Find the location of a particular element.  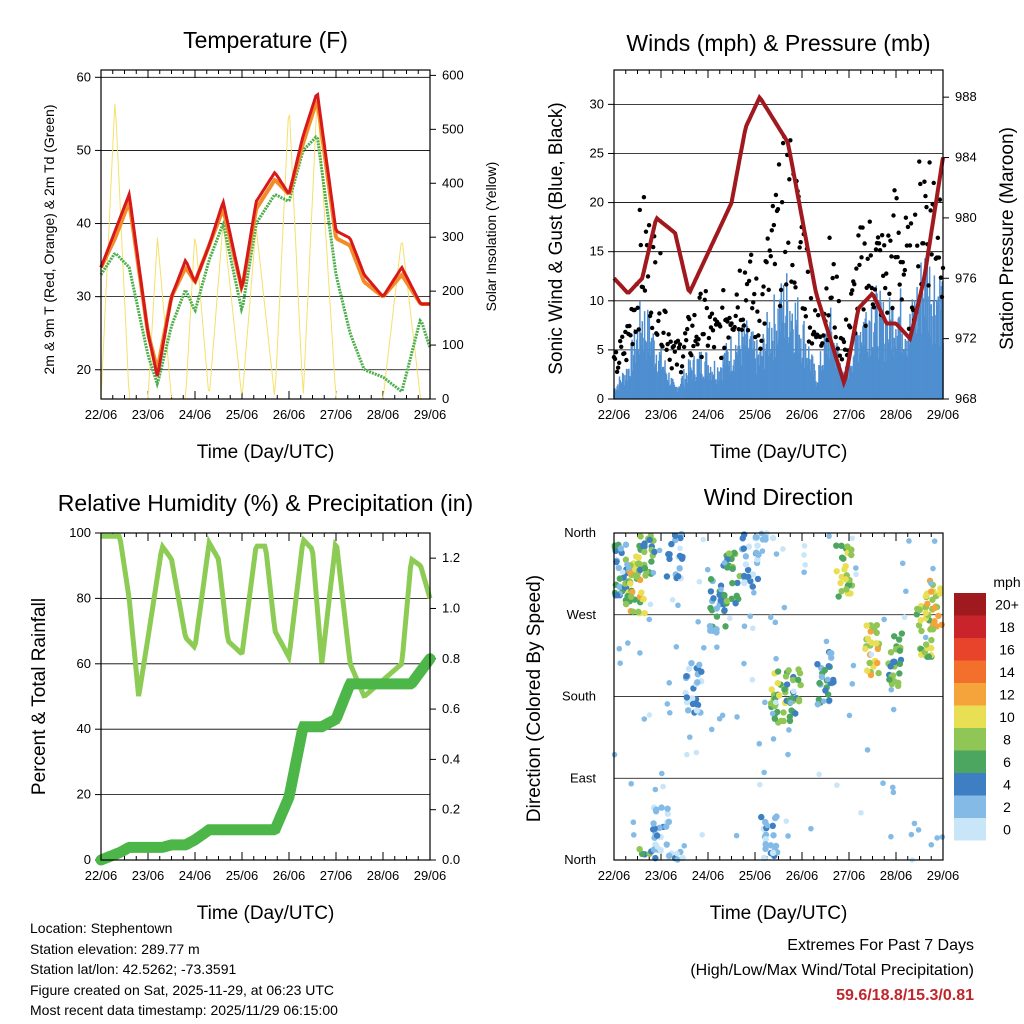

y2-axis-label: Solar Insolation (Yellow) is located at coordinates (491, 237).